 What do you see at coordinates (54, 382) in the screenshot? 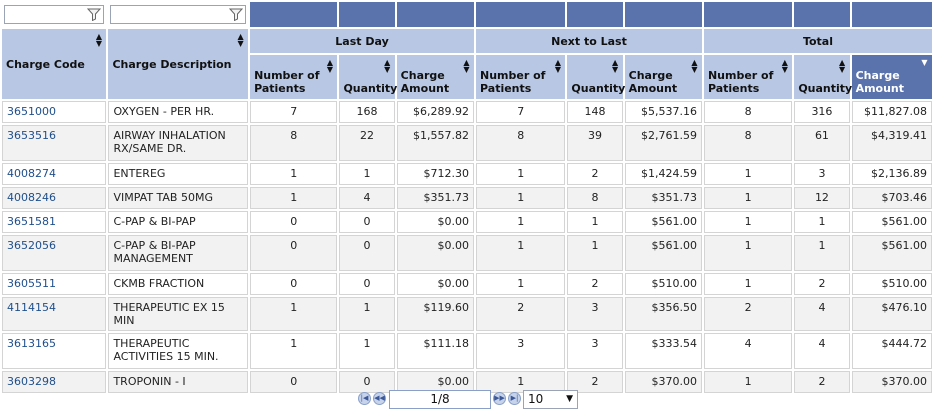
I see `charge-code-link: 3603298` at bounding box center [54, 382].